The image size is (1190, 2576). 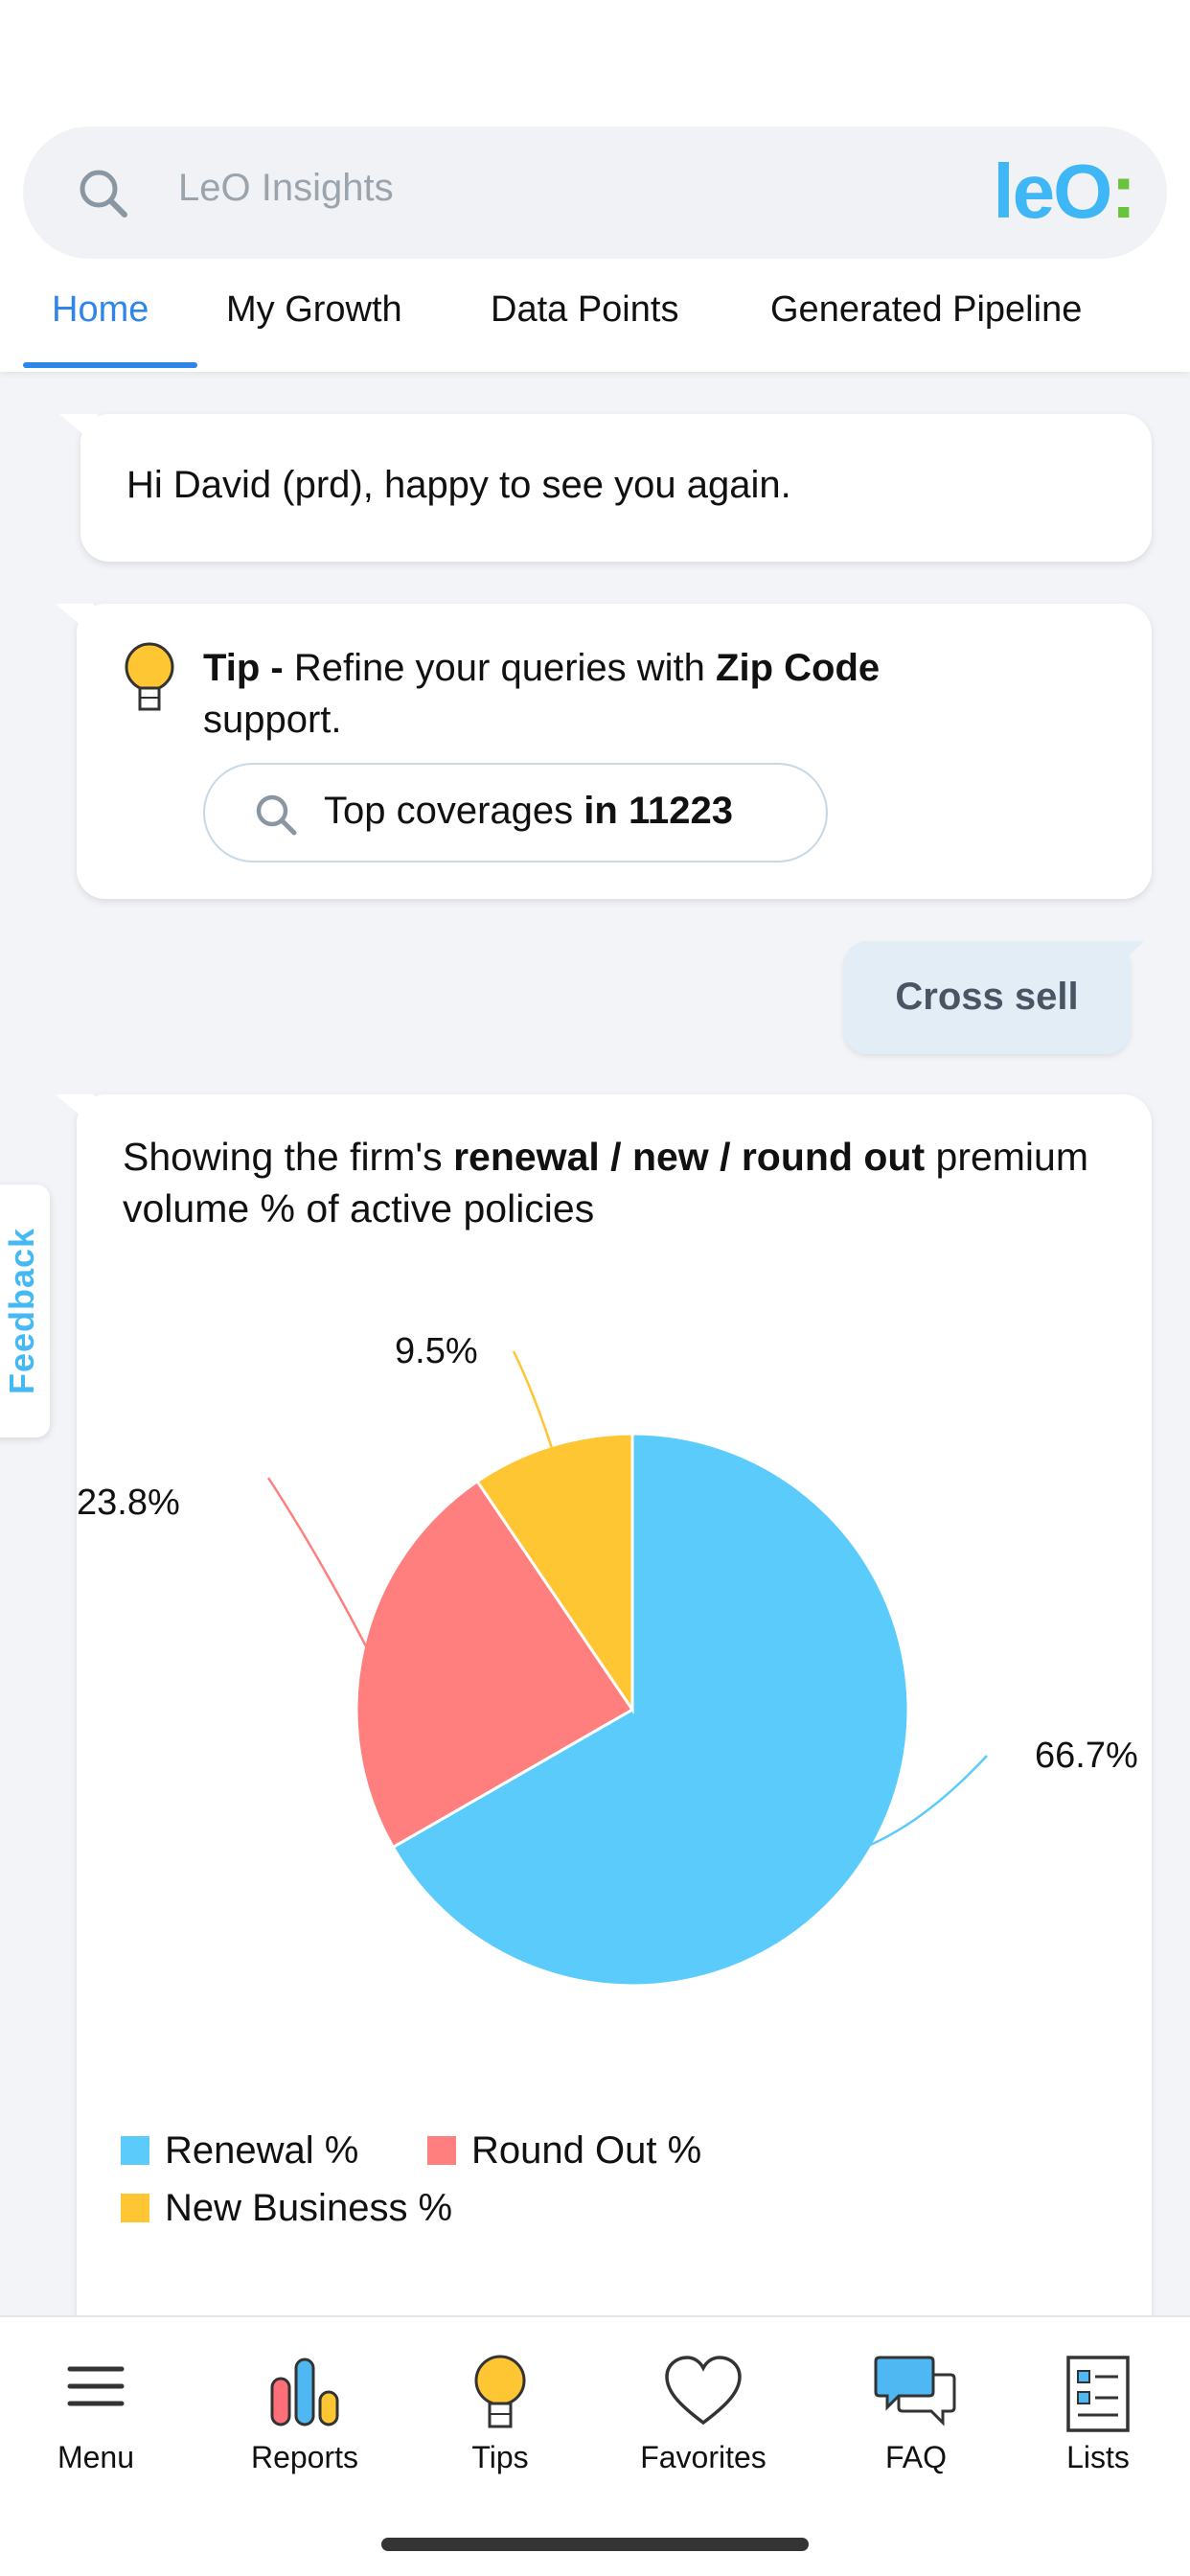 What do you see at coordinates (1098, 2457) in the screenshot?
I see `nav-label: Lists` at bounding box center [1098, 2457].